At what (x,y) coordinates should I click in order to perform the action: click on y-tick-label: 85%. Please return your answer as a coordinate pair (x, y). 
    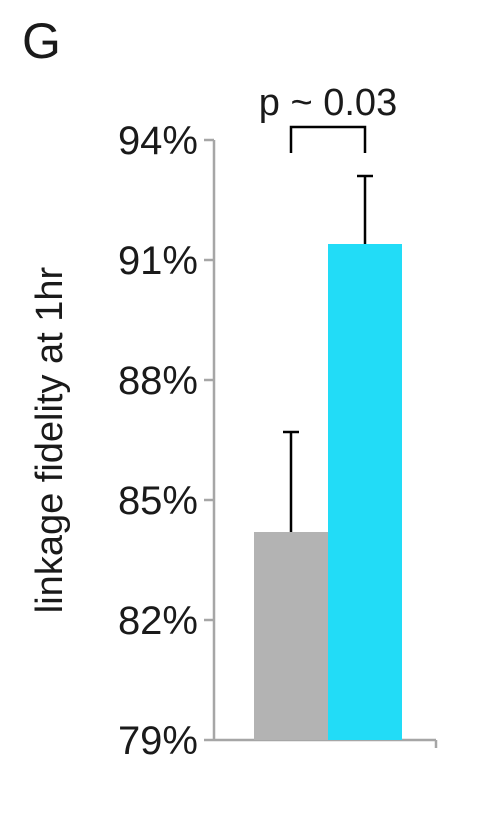
    Looking at the image, I should click on (158, 501).